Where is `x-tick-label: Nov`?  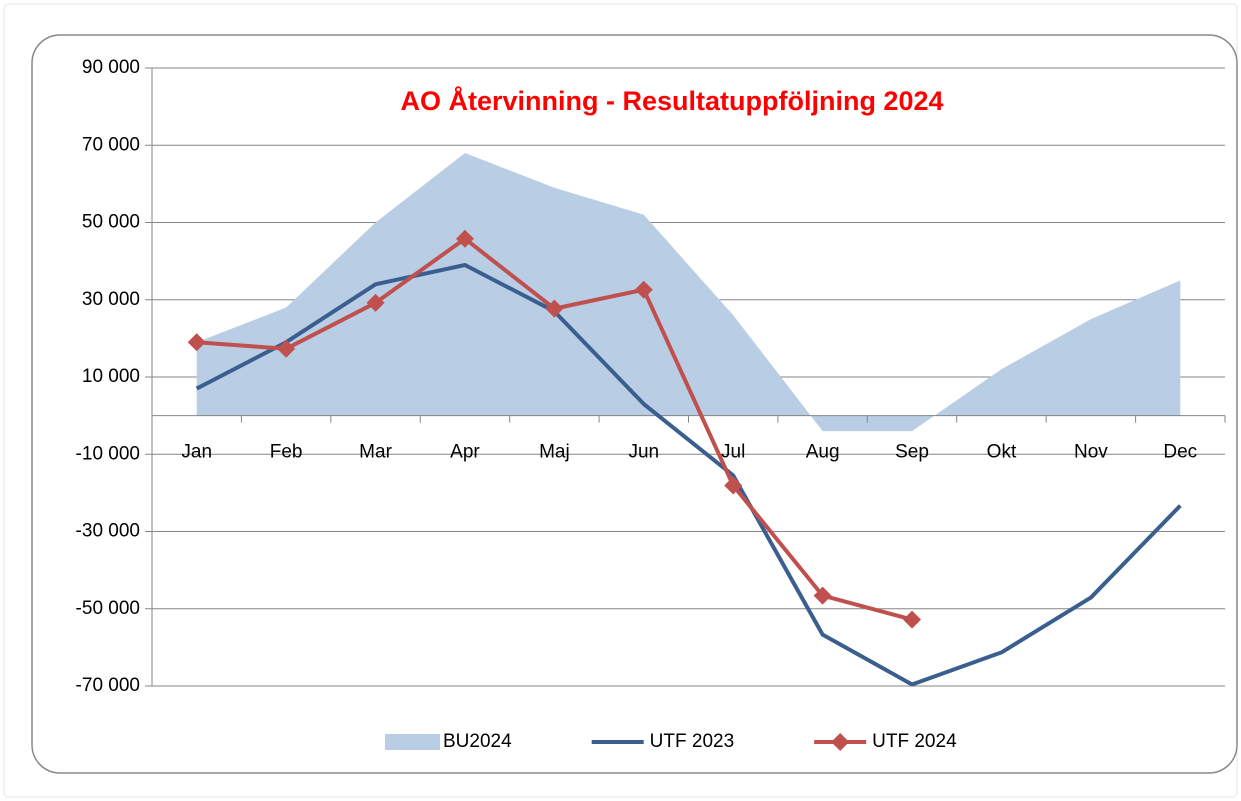 x-tick-label: Nov is located at coordinates (1091, 452).